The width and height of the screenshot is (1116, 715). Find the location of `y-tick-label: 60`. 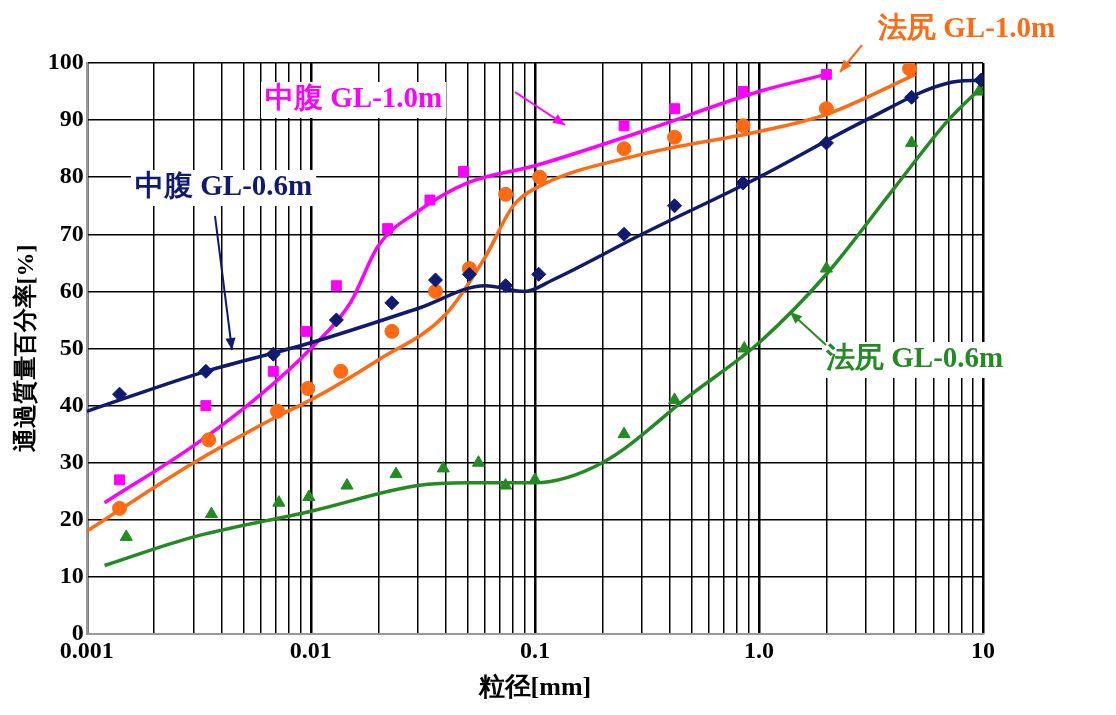

y-tick-label: 60 is located at coordinates (71, 289).